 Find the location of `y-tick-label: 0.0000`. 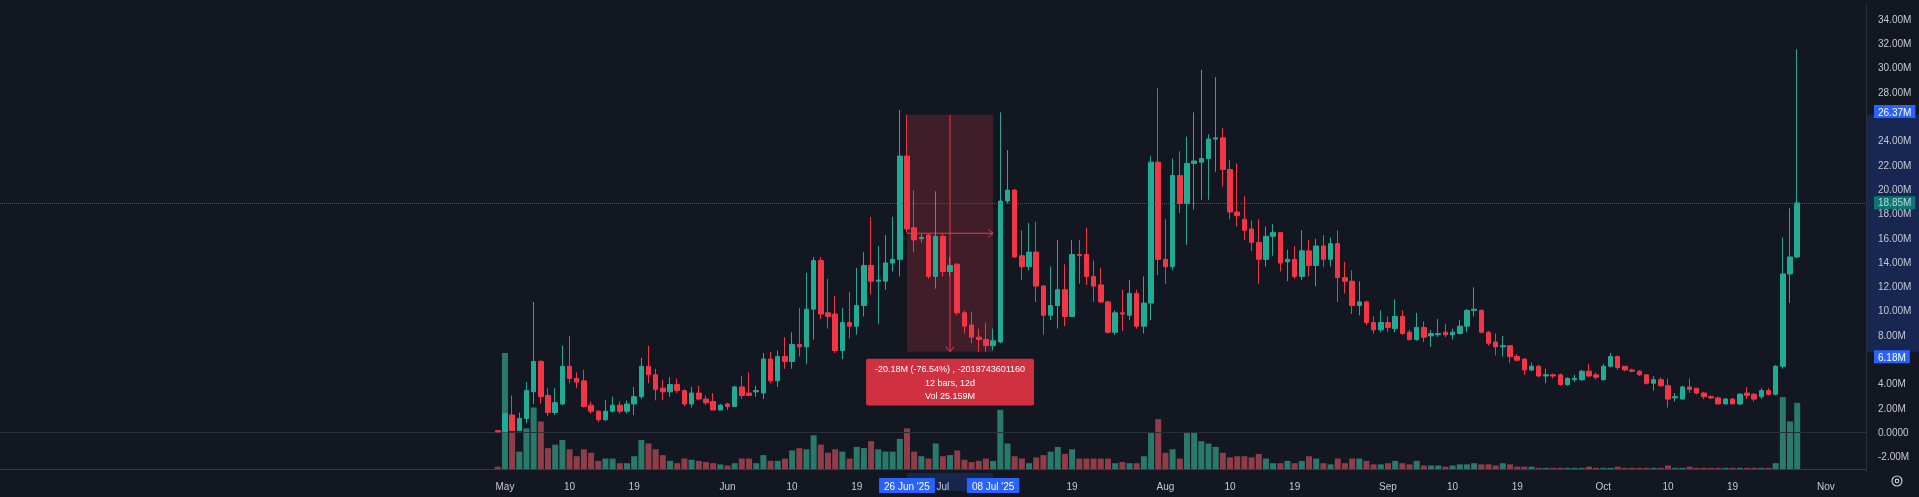

y-tick-label: 0.0000 is located at coordinates (1894, 432).